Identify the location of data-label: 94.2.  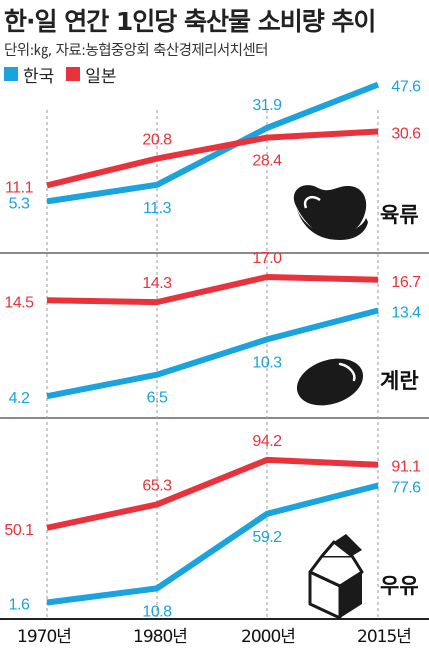
(267, 441).